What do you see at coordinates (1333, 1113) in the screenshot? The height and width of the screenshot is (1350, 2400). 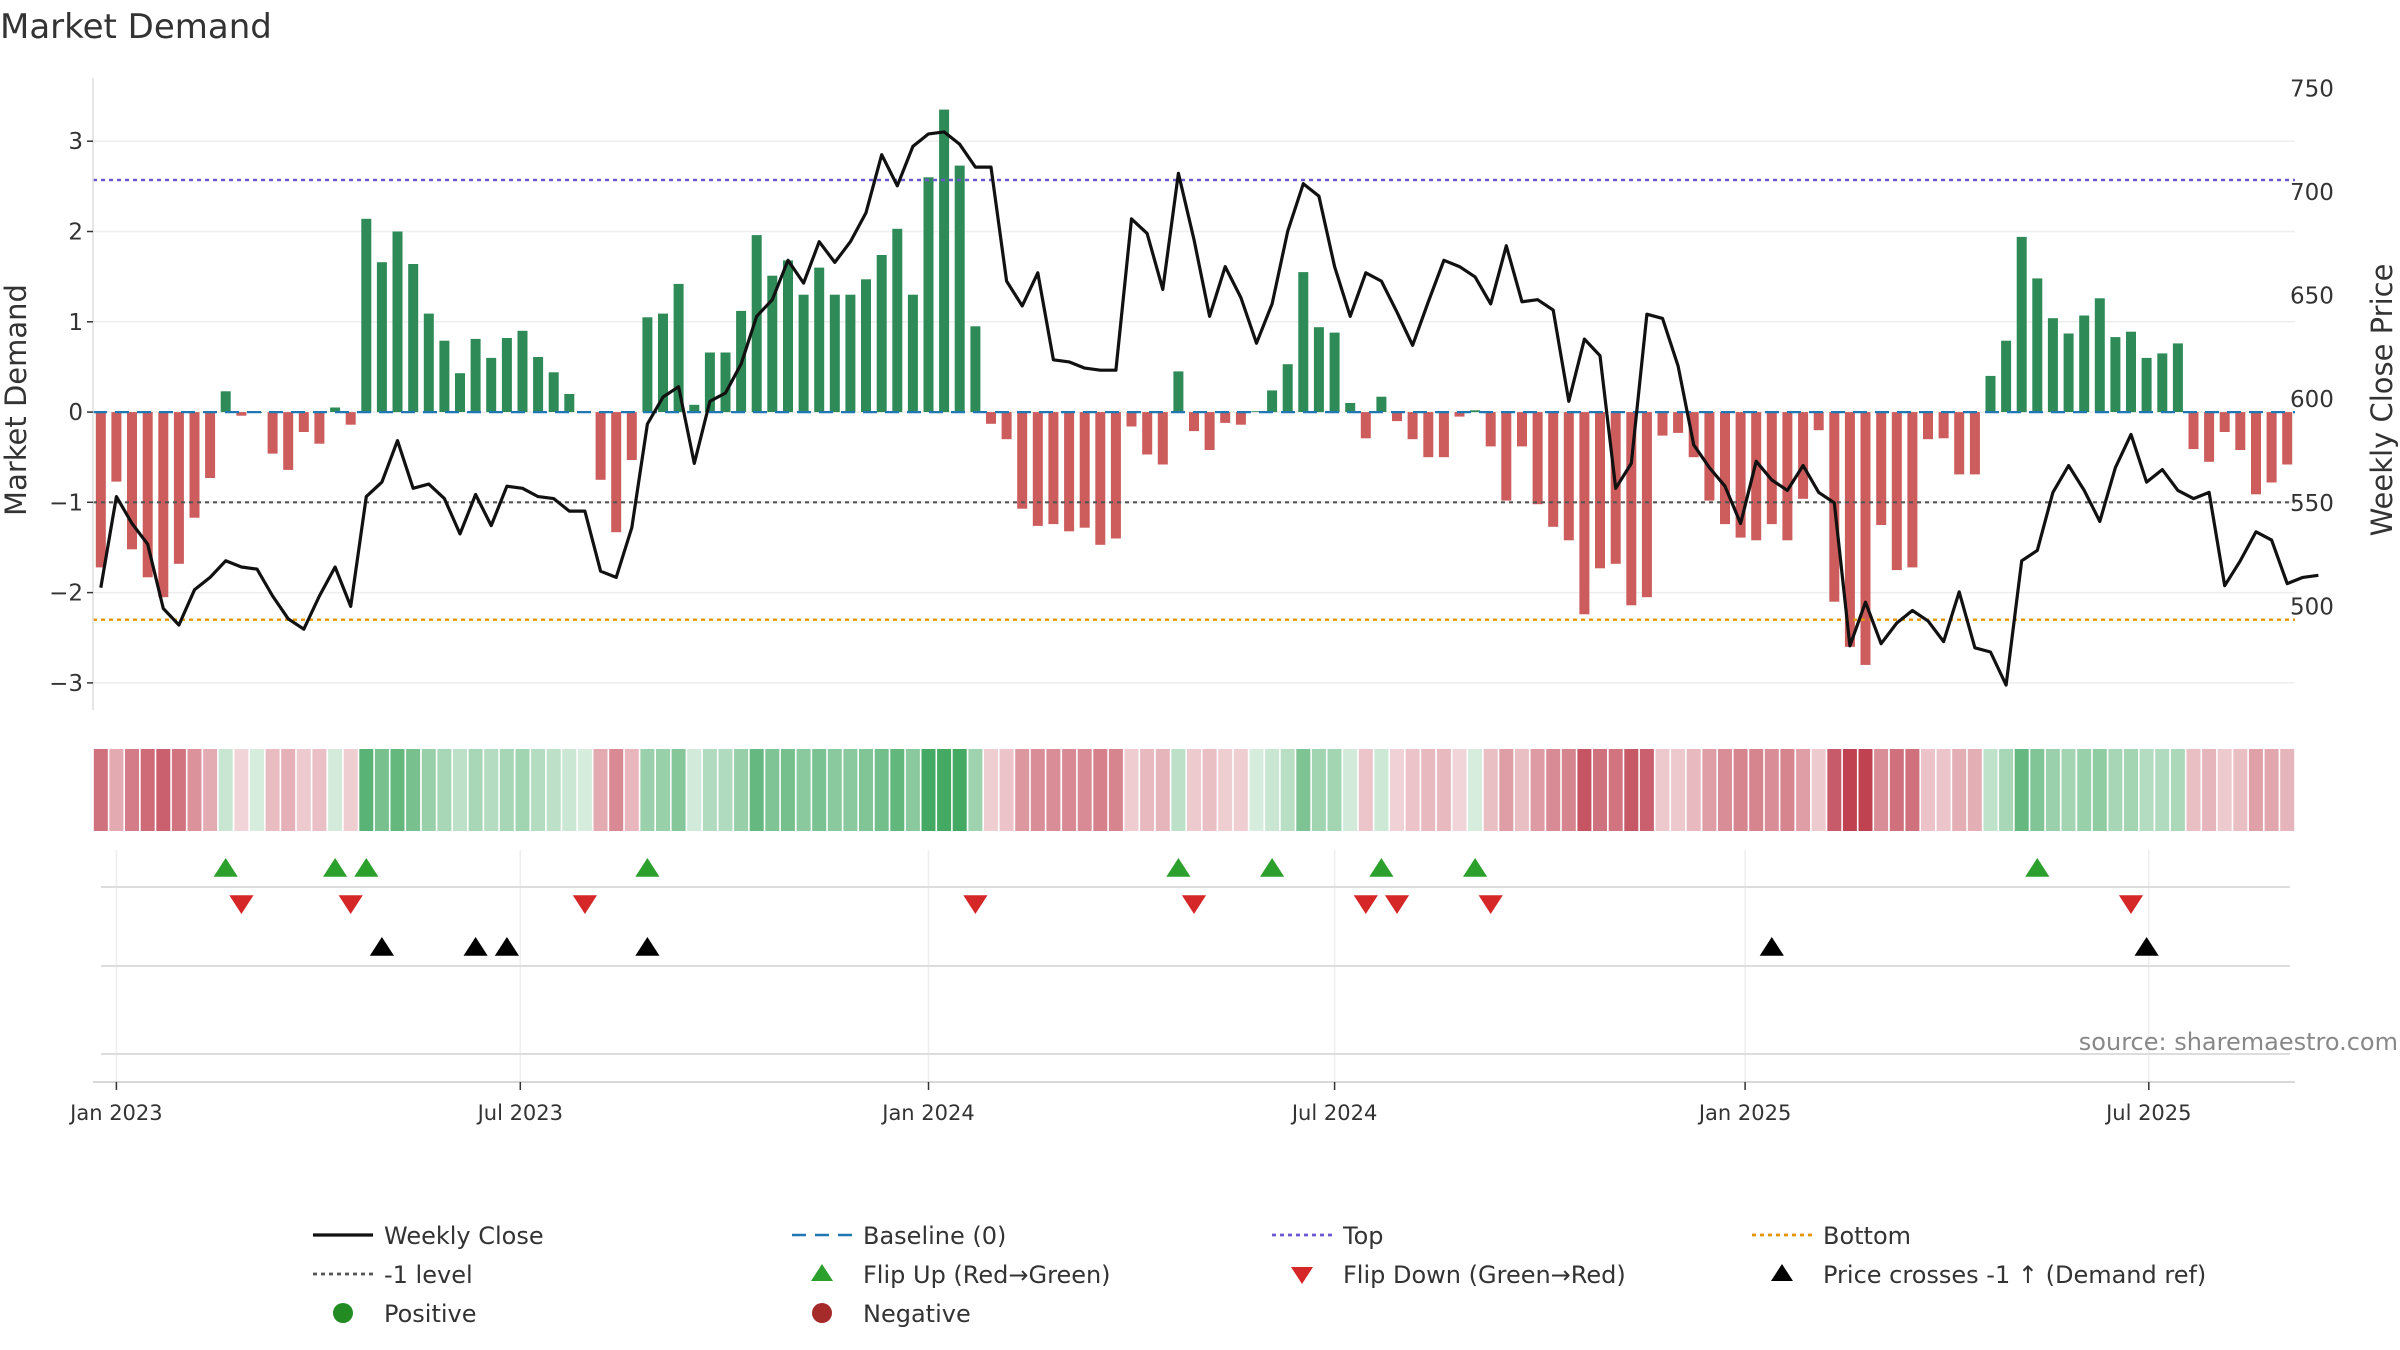 I see `x-tick-label: Jul 2024` at bounding box center [1333, 1113].